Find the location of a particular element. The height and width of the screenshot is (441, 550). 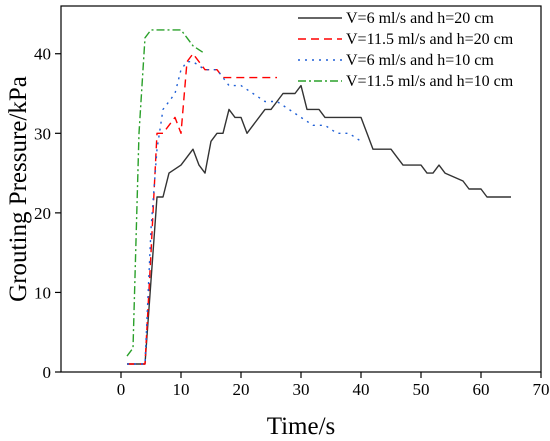

x-tick-label: 20 is located at coordinates (241, 389).